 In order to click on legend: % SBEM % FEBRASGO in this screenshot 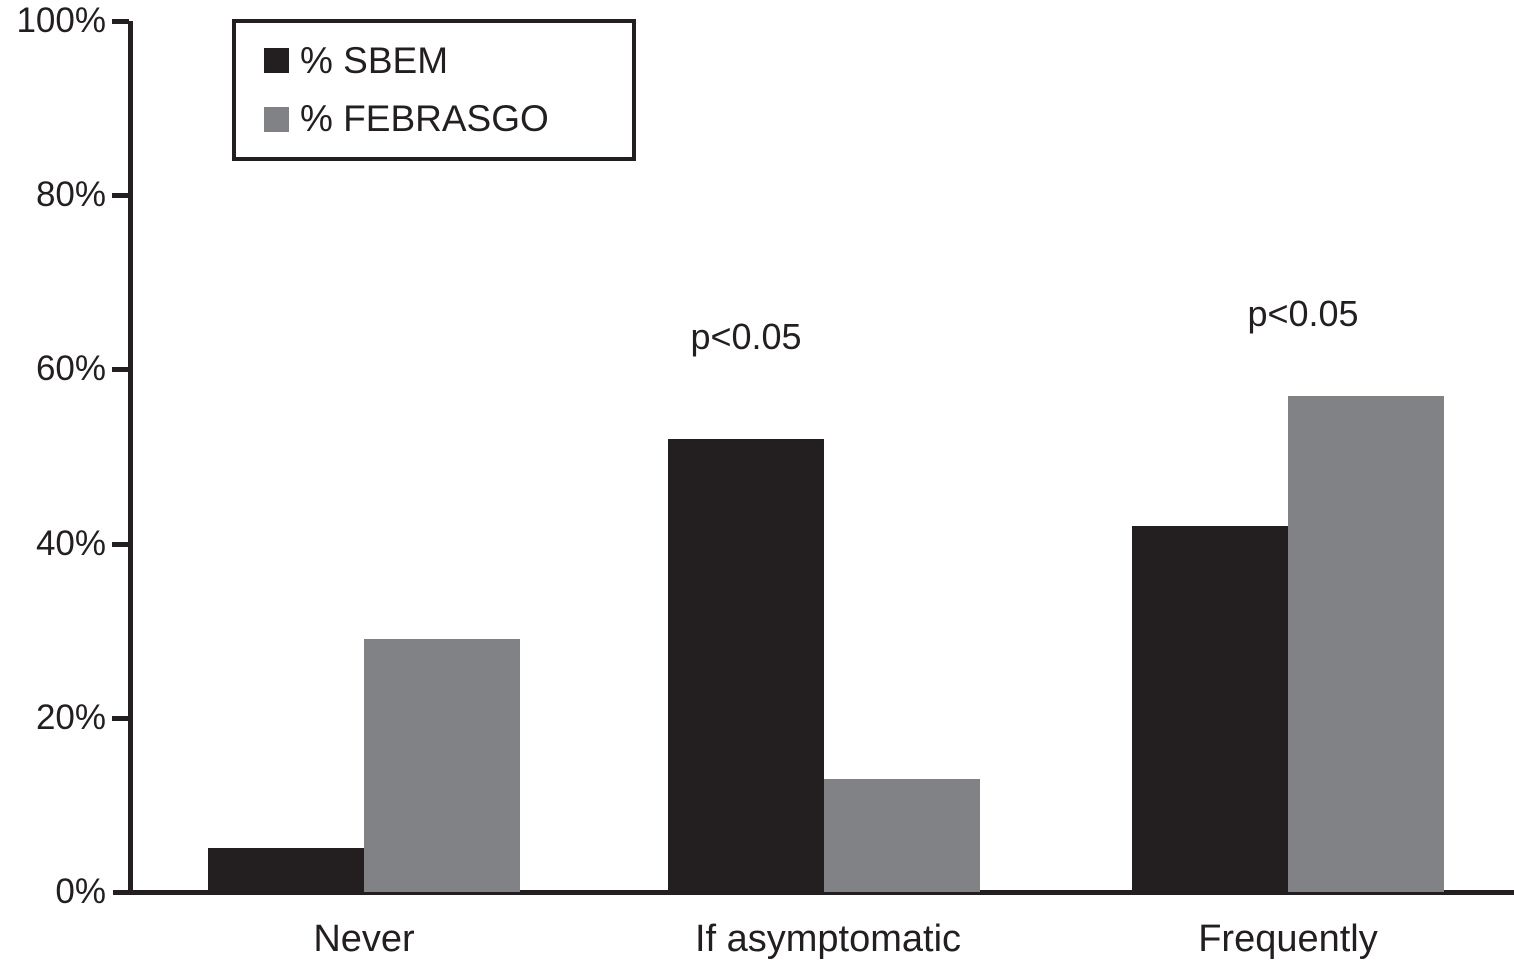, I will do `click(434, 90)`.